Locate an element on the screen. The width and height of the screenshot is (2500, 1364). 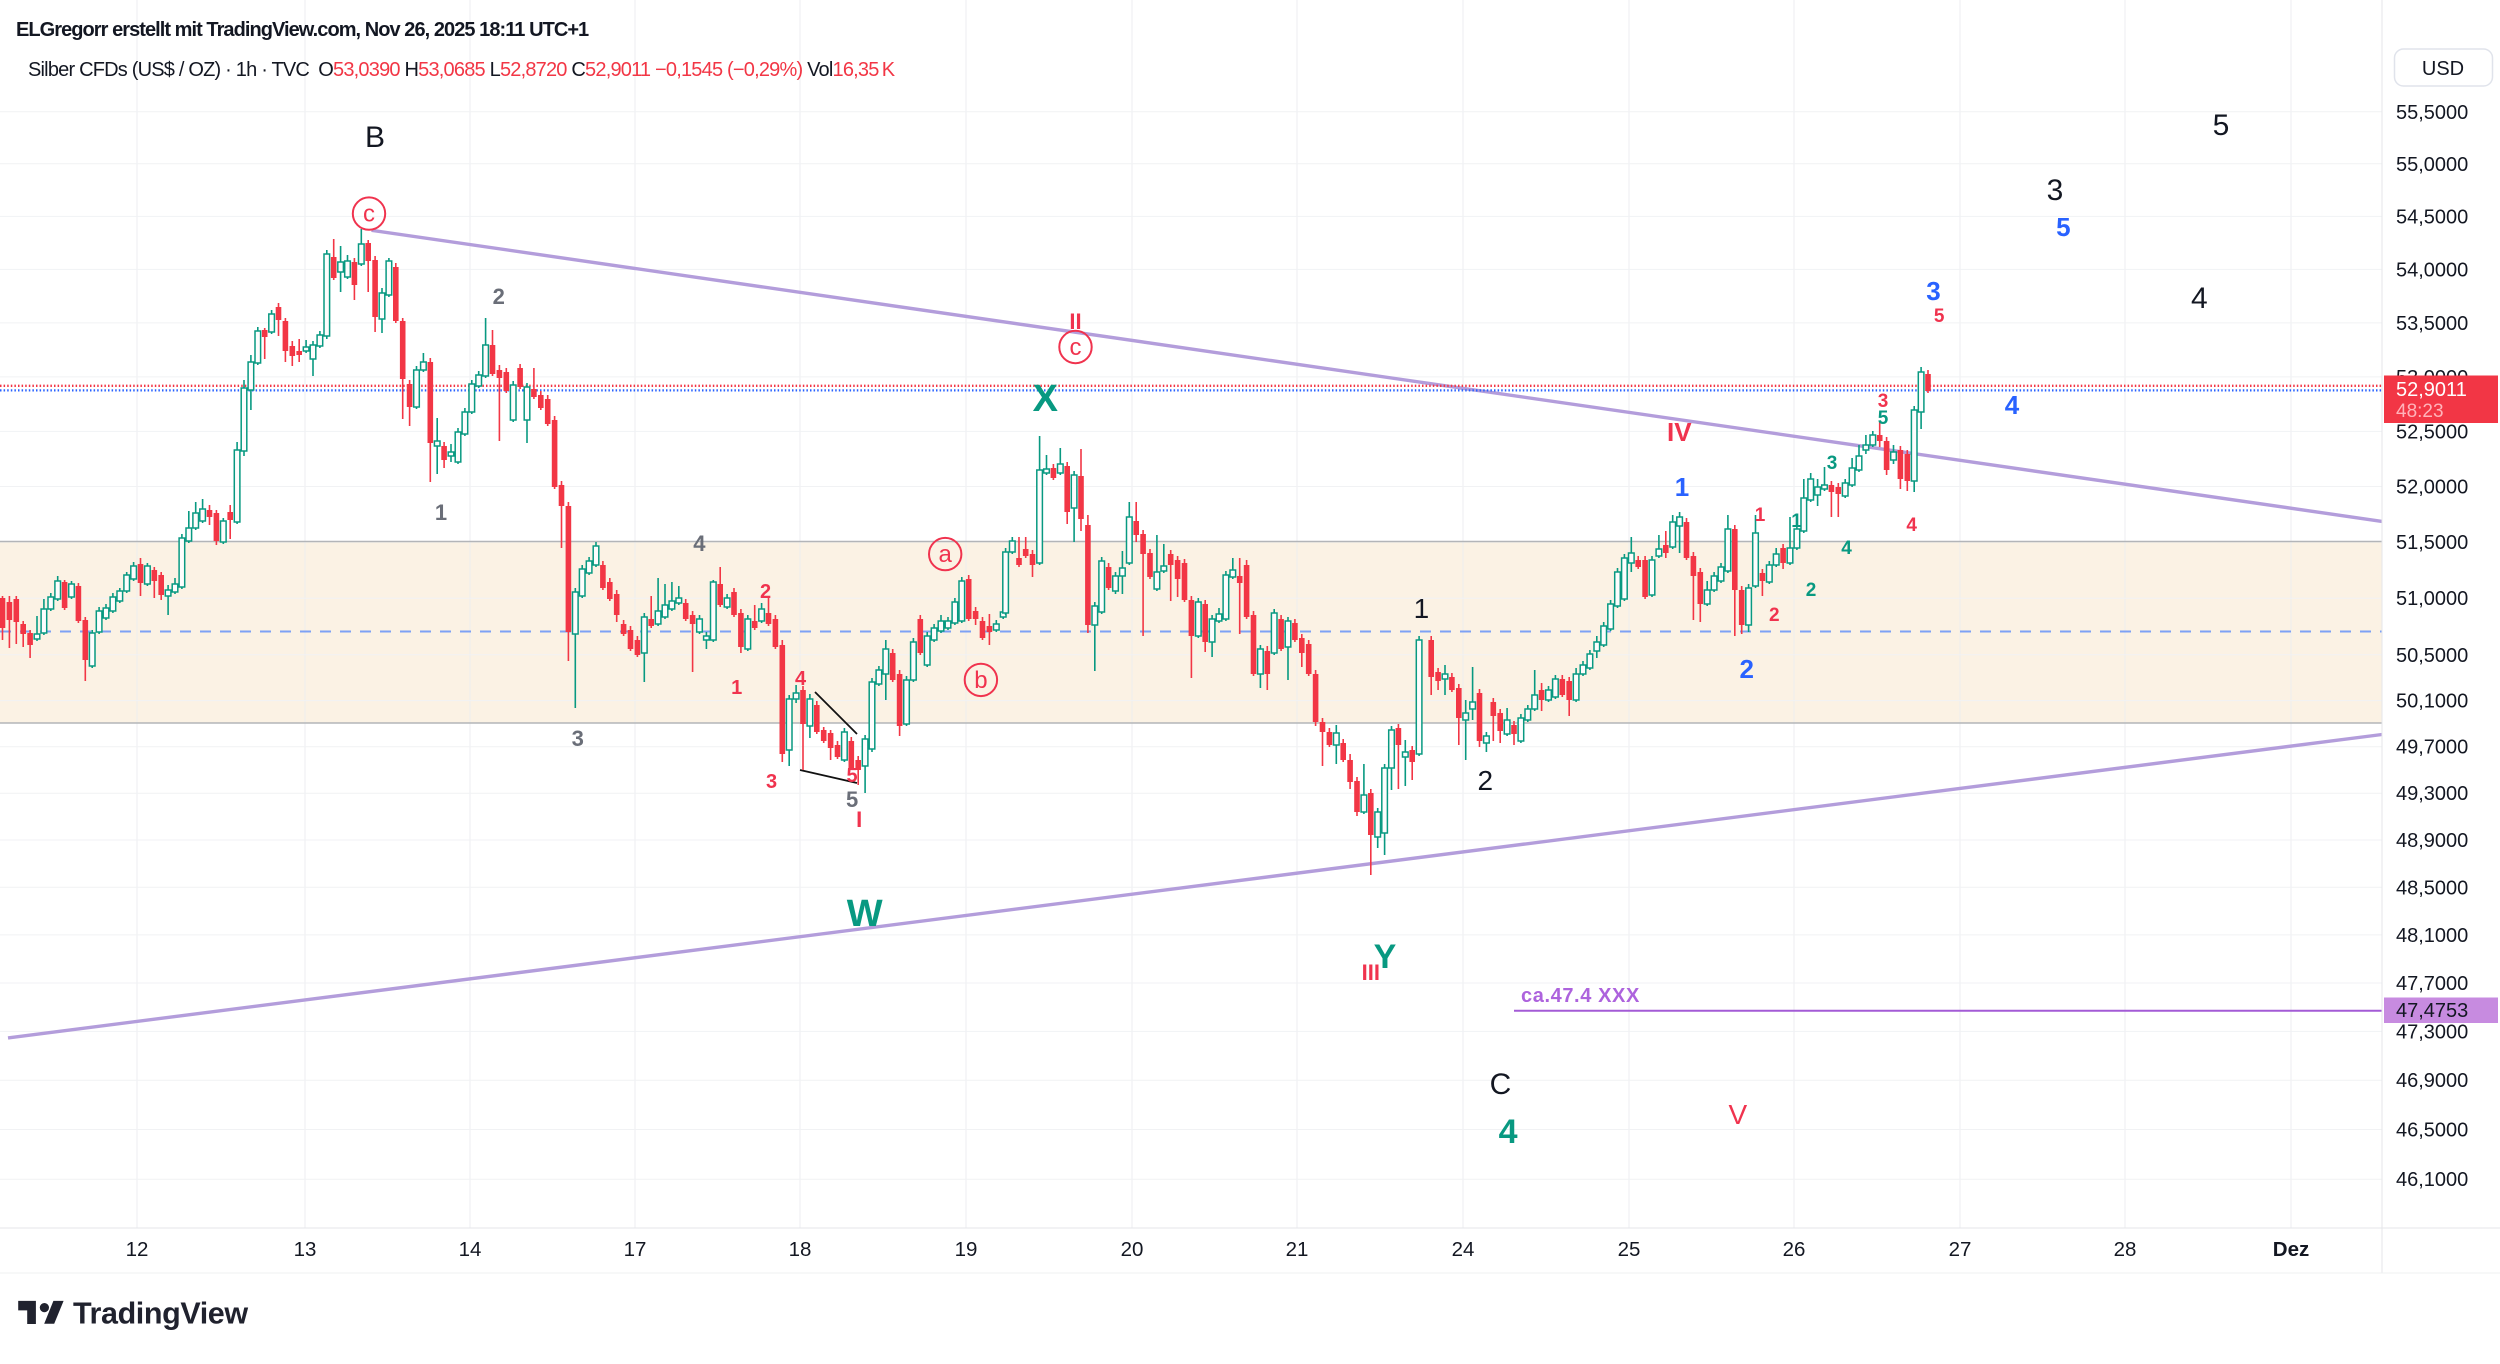
svg-text: 51,5000 is located at coordinates (2432, 543).